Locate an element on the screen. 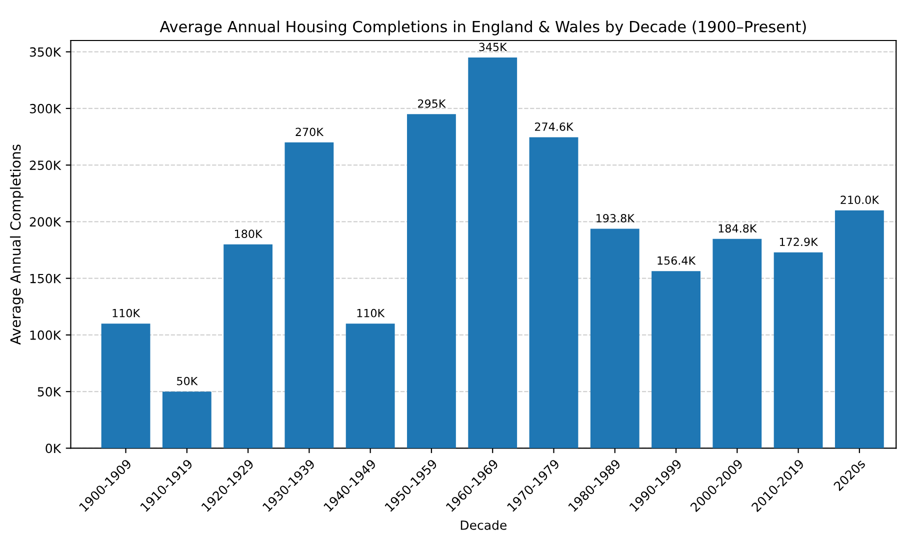 This screenshot has width=907, height=540. x-axis-title: Decade is located at coordinates (483, 525).